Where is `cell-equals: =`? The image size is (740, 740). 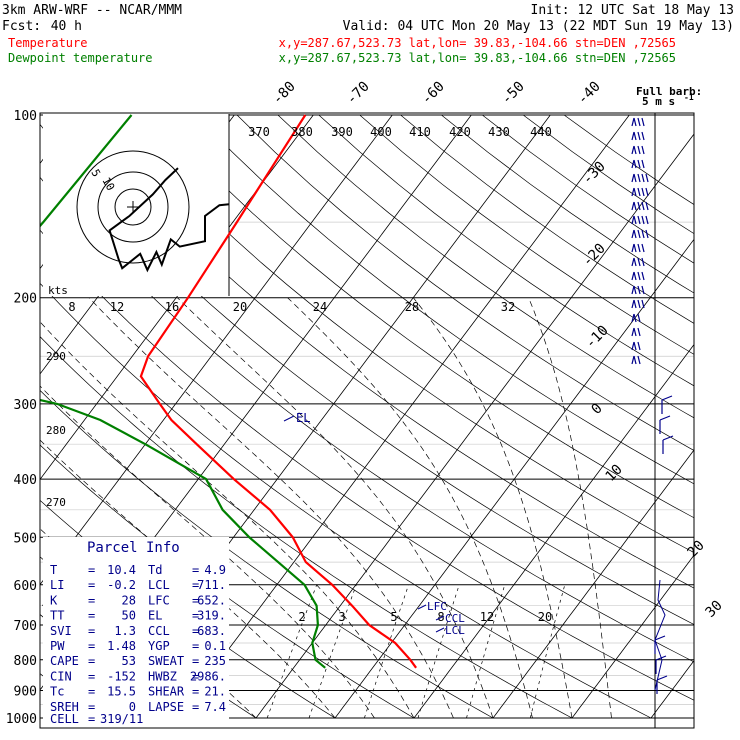 cell-equals: = is located at coordinates (91, 719).